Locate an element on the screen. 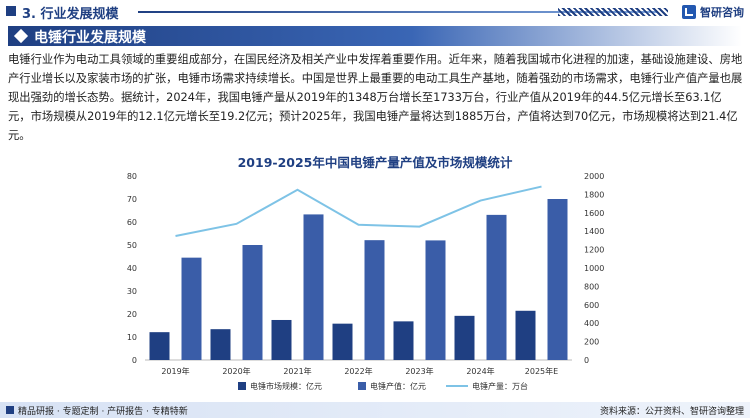 Image resolution: width=750 pixels, height=418 pixels. header-hatch is located at coordinates (613, 12).